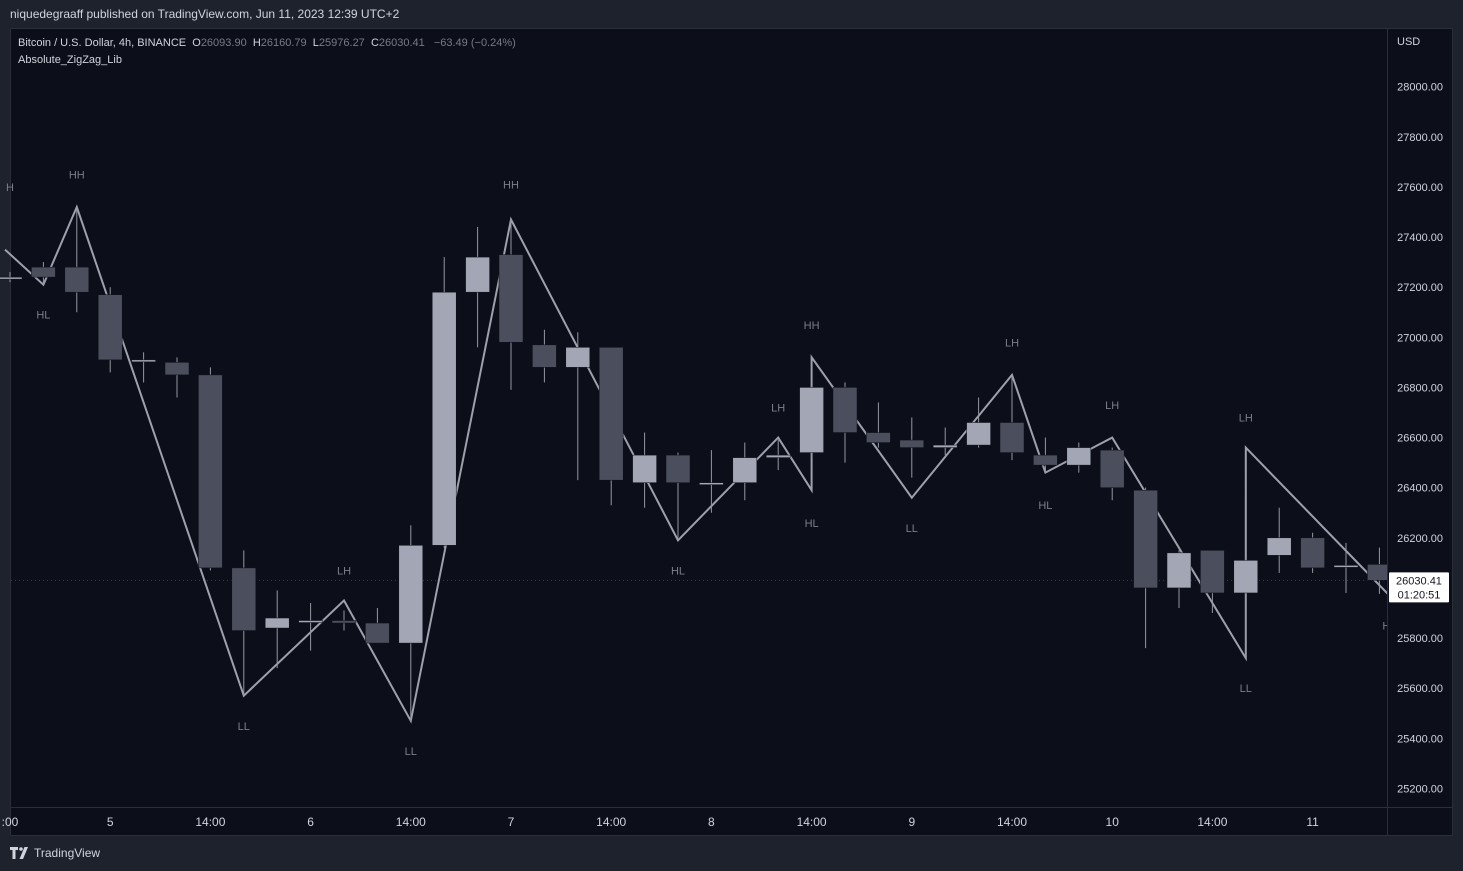 Image resolution: width=1463 pixels, height=871 pixels. What do you see at coordinates (374, 43) in the screenshot?
I see `close-label: C` at bounding box center [374, 43].